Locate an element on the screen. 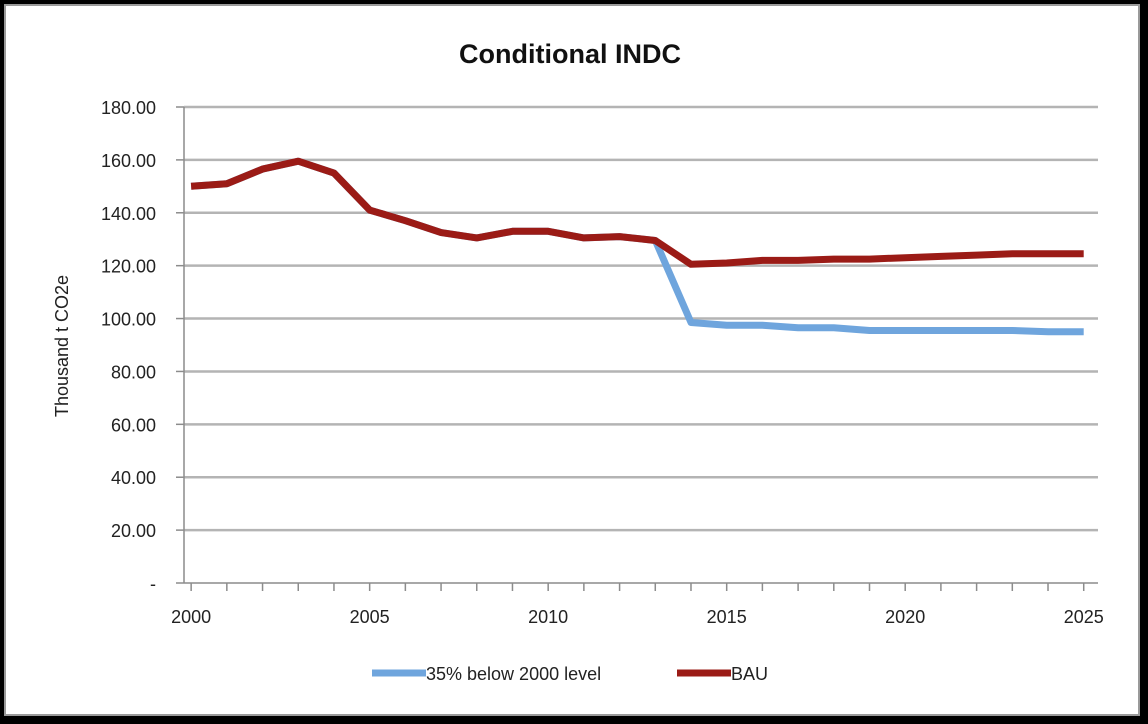 The image size is (1148, 724). y-tick-label: 140.00 is located at coordinates (128, 214).